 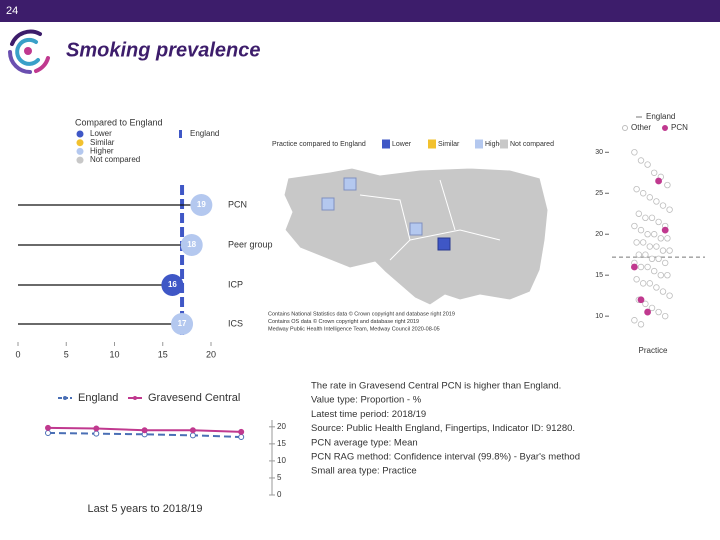 I want to click on note-line: Small area type: Practice, so click(x=364, y=471).